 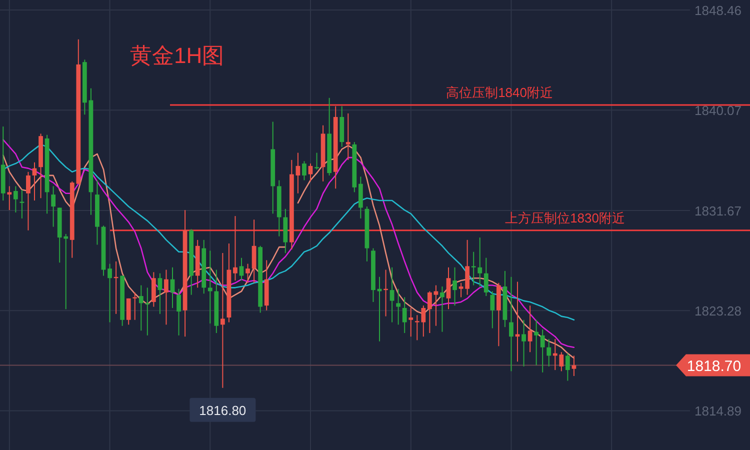 I want to click on ytick: 1840.07, so click(x=718, y=110).